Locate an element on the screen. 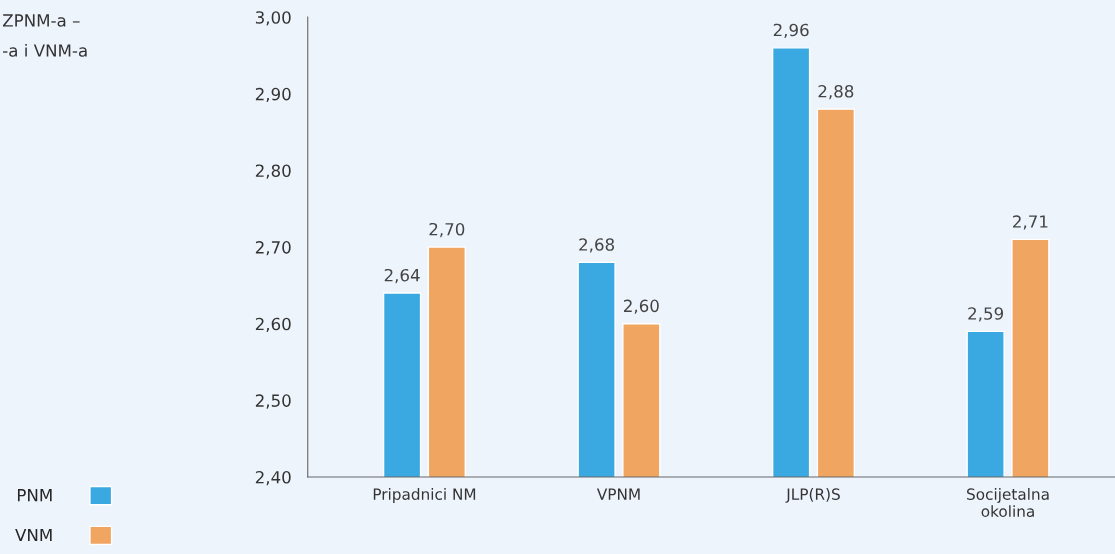 The width and height of the screenshot is (1115, 554). y-tick-label: 3,00 is located at coordinates (273, 18).